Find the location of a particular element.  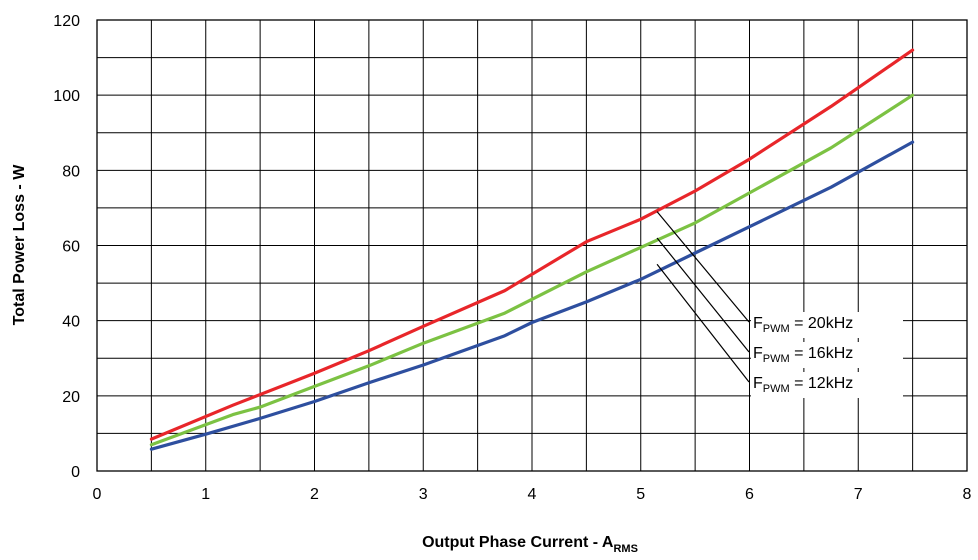

x-tick-label: 6 is located at coordinates (749, 494).